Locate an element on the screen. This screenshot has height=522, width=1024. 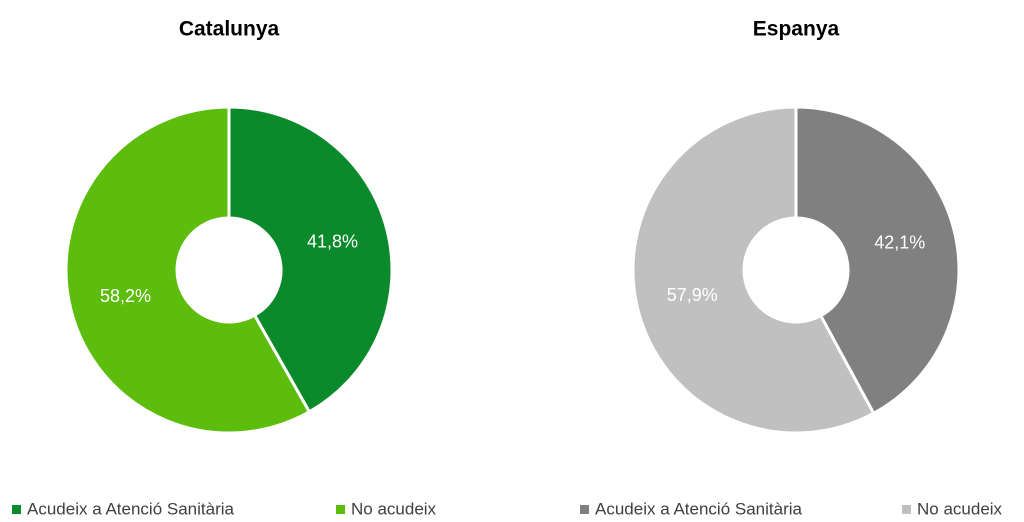
data-label: 57,9% is located at coordinates (692, 295).